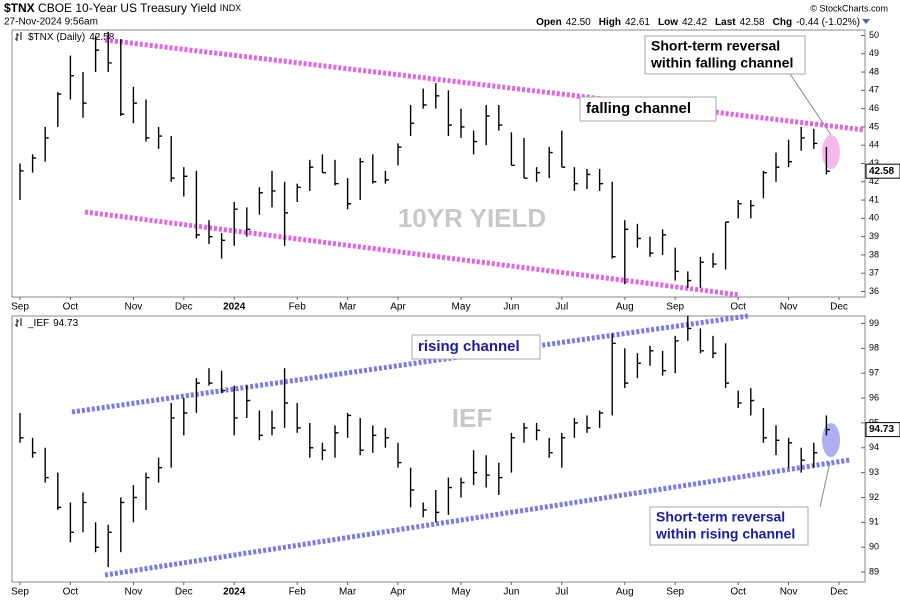  I want to click on legend-icon, so click(18, 36).